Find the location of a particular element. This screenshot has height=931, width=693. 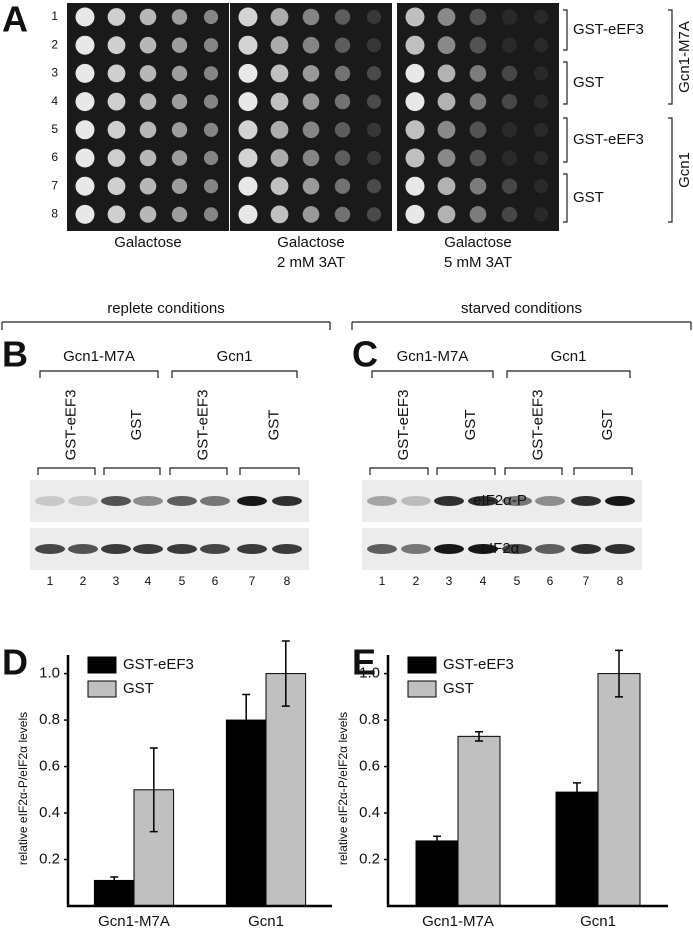

lane-number: 4 is located at coordinates (148, 581).